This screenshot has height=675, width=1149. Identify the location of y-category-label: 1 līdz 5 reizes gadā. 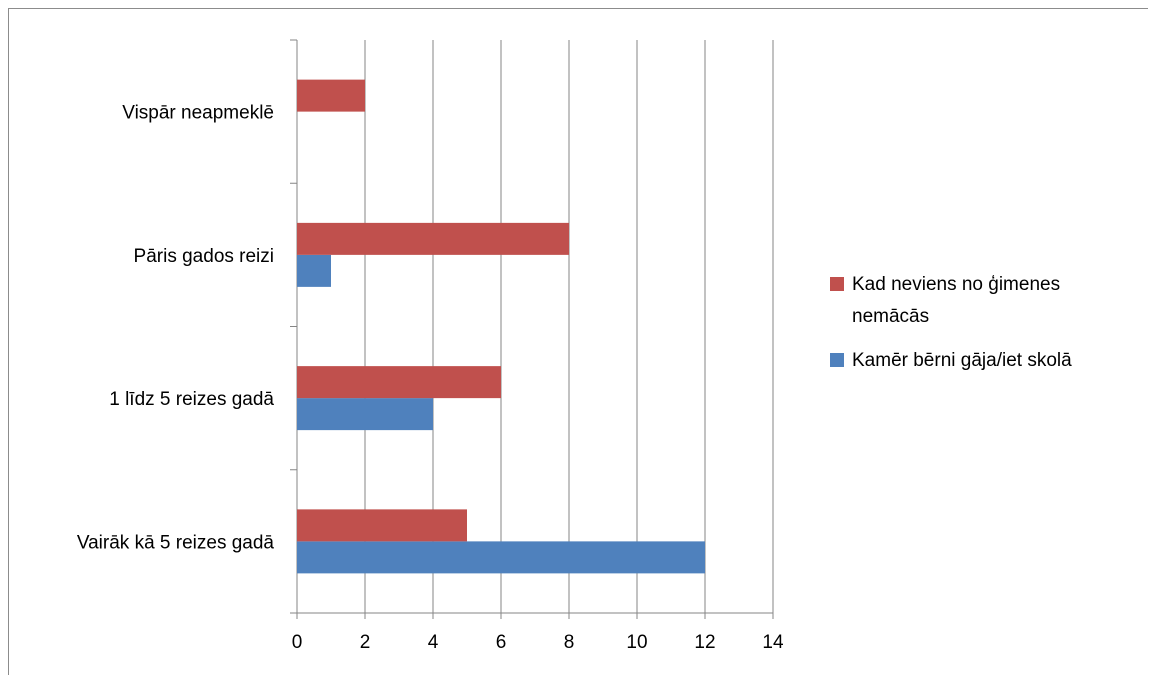
(191, 399).